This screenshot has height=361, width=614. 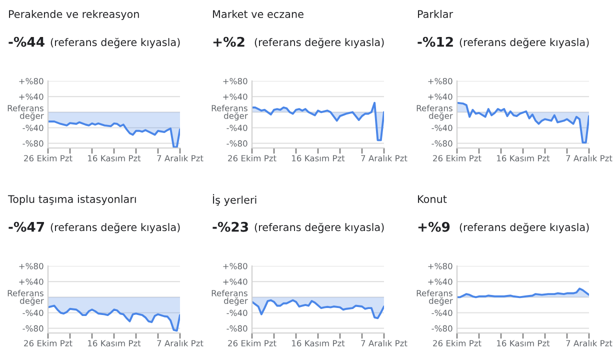 What do you see at coordinates (432, 199) in the screenshot?
I see `chart-title: Konut` at bounding box center [432, 199].